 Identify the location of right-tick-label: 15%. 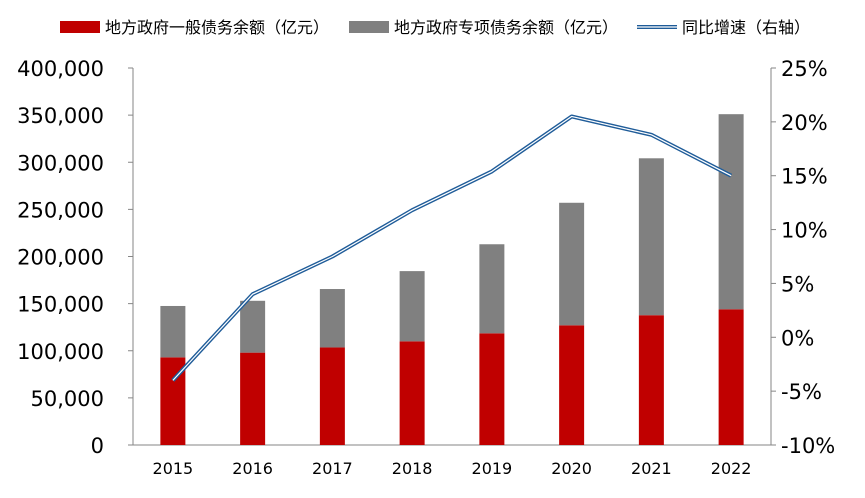
(804, 177).